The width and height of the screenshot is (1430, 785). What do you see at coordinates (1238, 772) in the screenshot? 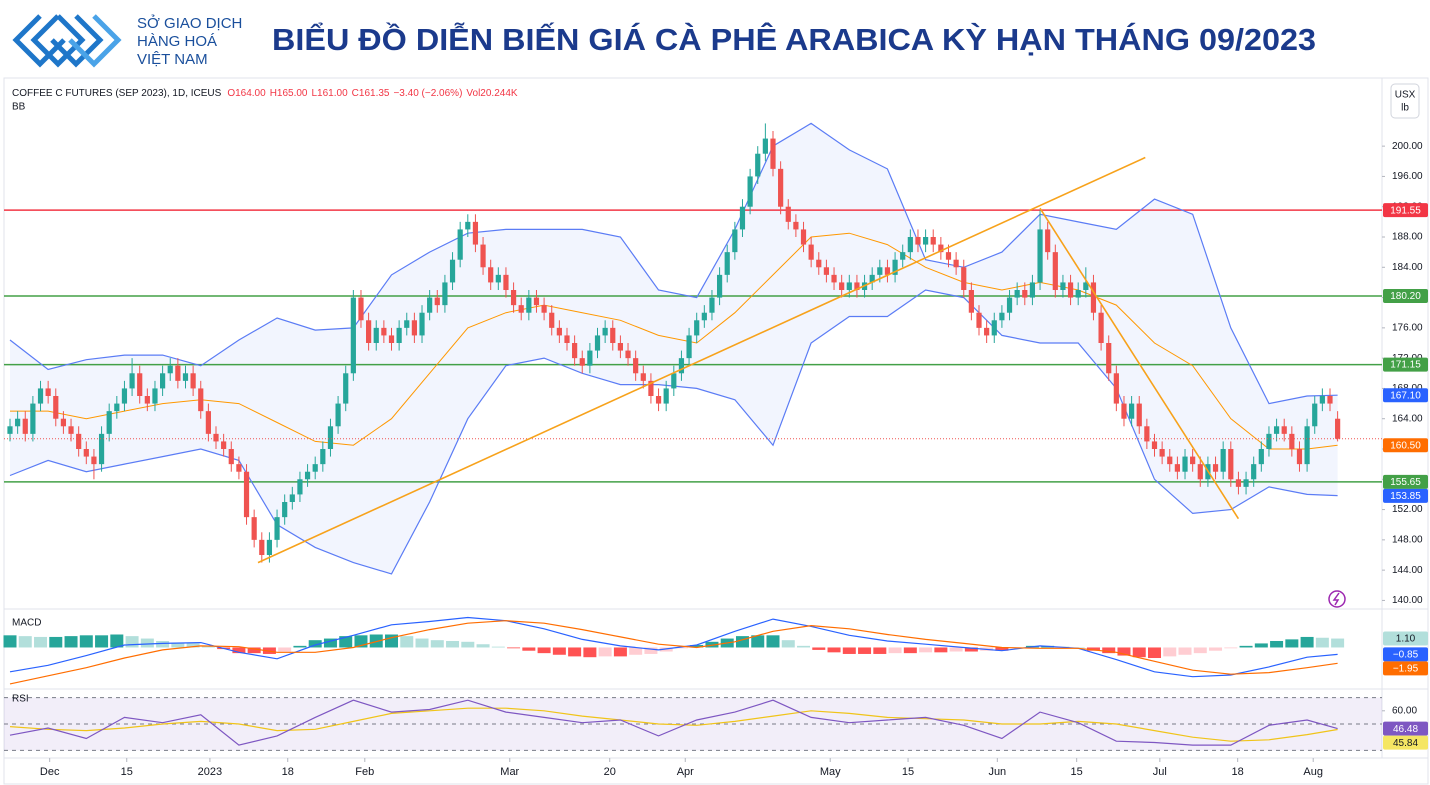
I see `x-tick-label: 18` at bounding box center [1238, 772].